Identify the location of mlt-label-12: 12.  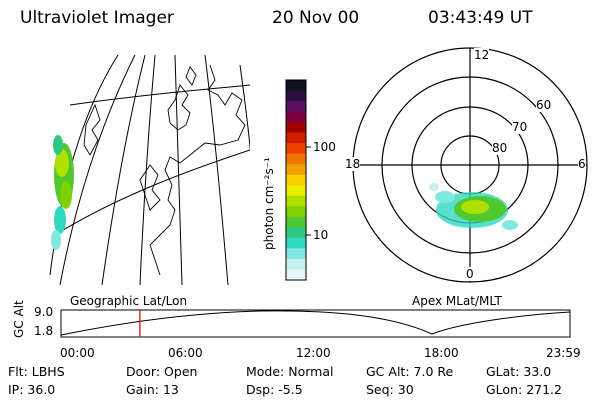
(482, 55).